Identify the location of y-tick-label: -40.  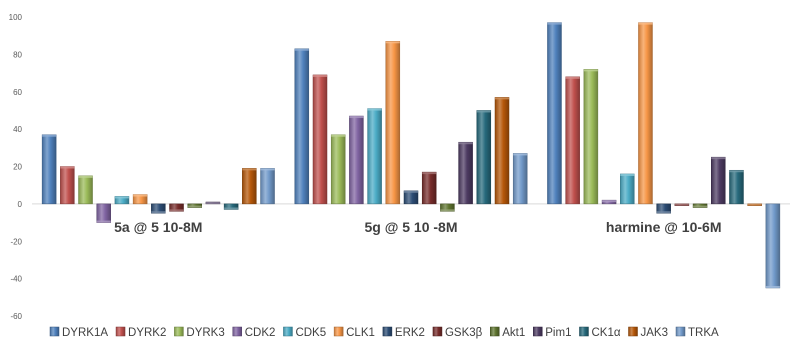
(16, 279).